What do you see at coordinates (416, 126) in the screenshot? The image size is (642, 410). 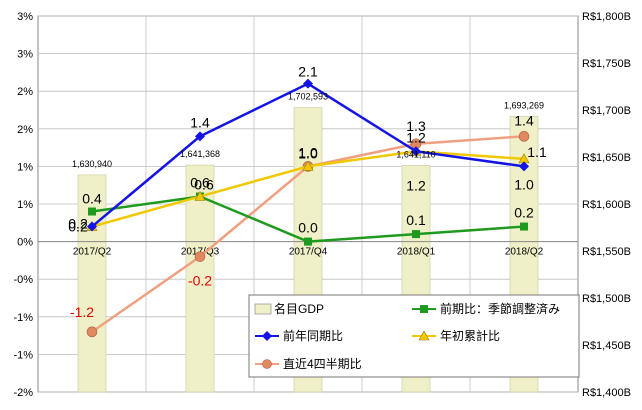 I see `series-data-label: 1.3` at bounding box center [416, 126].